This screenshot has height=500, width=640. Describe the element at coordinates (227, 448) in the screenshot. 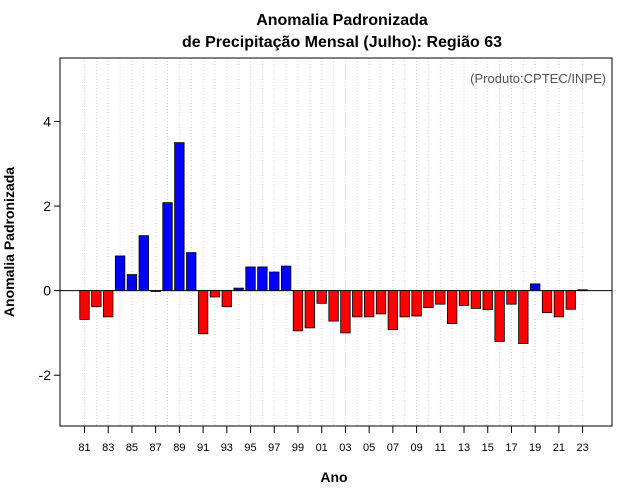

I see `x-tick-label: 93` at that location.